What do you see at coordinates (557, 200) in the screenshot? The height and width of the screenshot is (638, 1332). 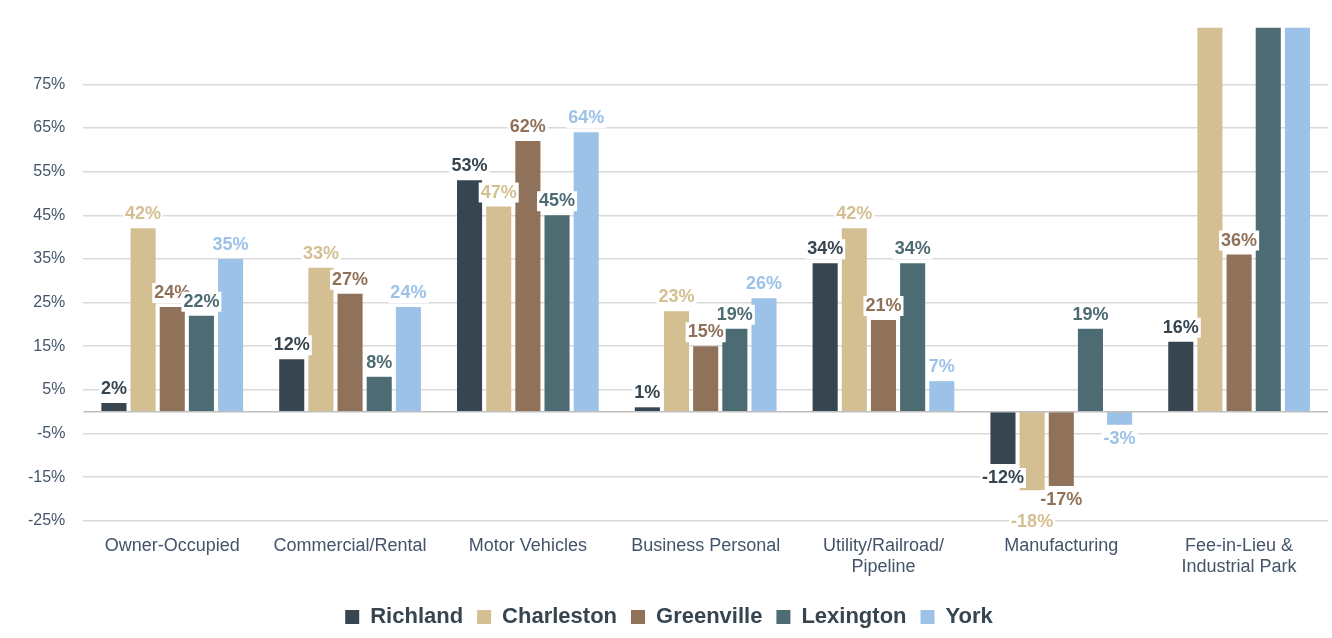 I see `data-label: 45%` at bounding box center [557, 200].